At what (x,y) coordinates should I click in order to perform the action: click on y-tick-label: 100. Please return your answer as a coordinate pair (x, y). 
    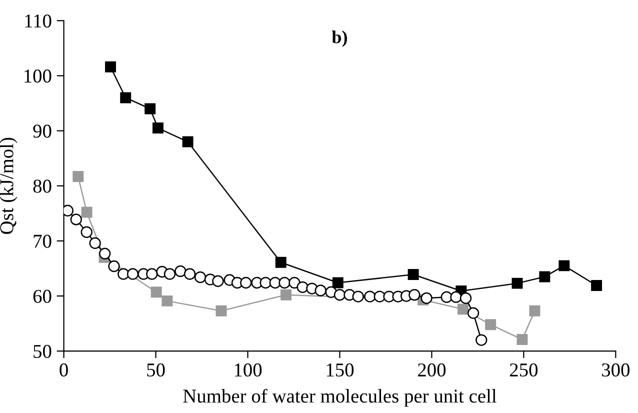
    Looking at the image, I should click on (38, 76).